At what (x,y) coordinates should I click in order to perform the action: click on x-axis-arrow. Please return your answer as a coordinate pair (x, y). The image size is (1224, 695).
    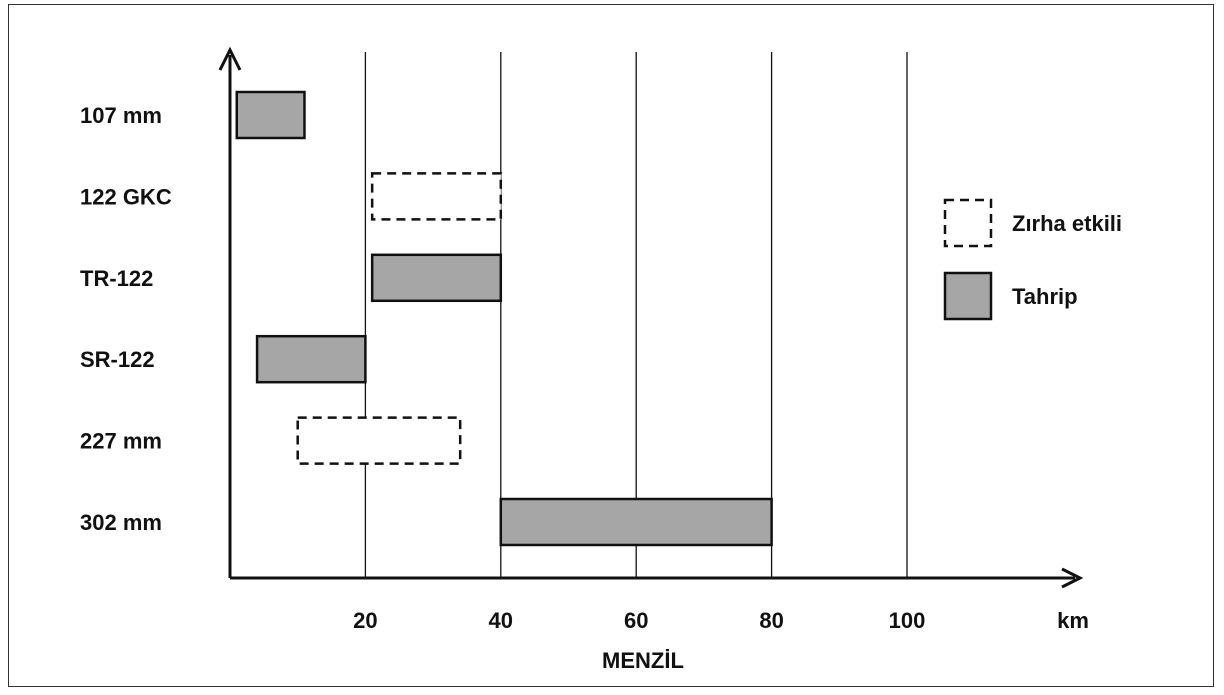
    Looking at the image, I should click on (1072, 578).